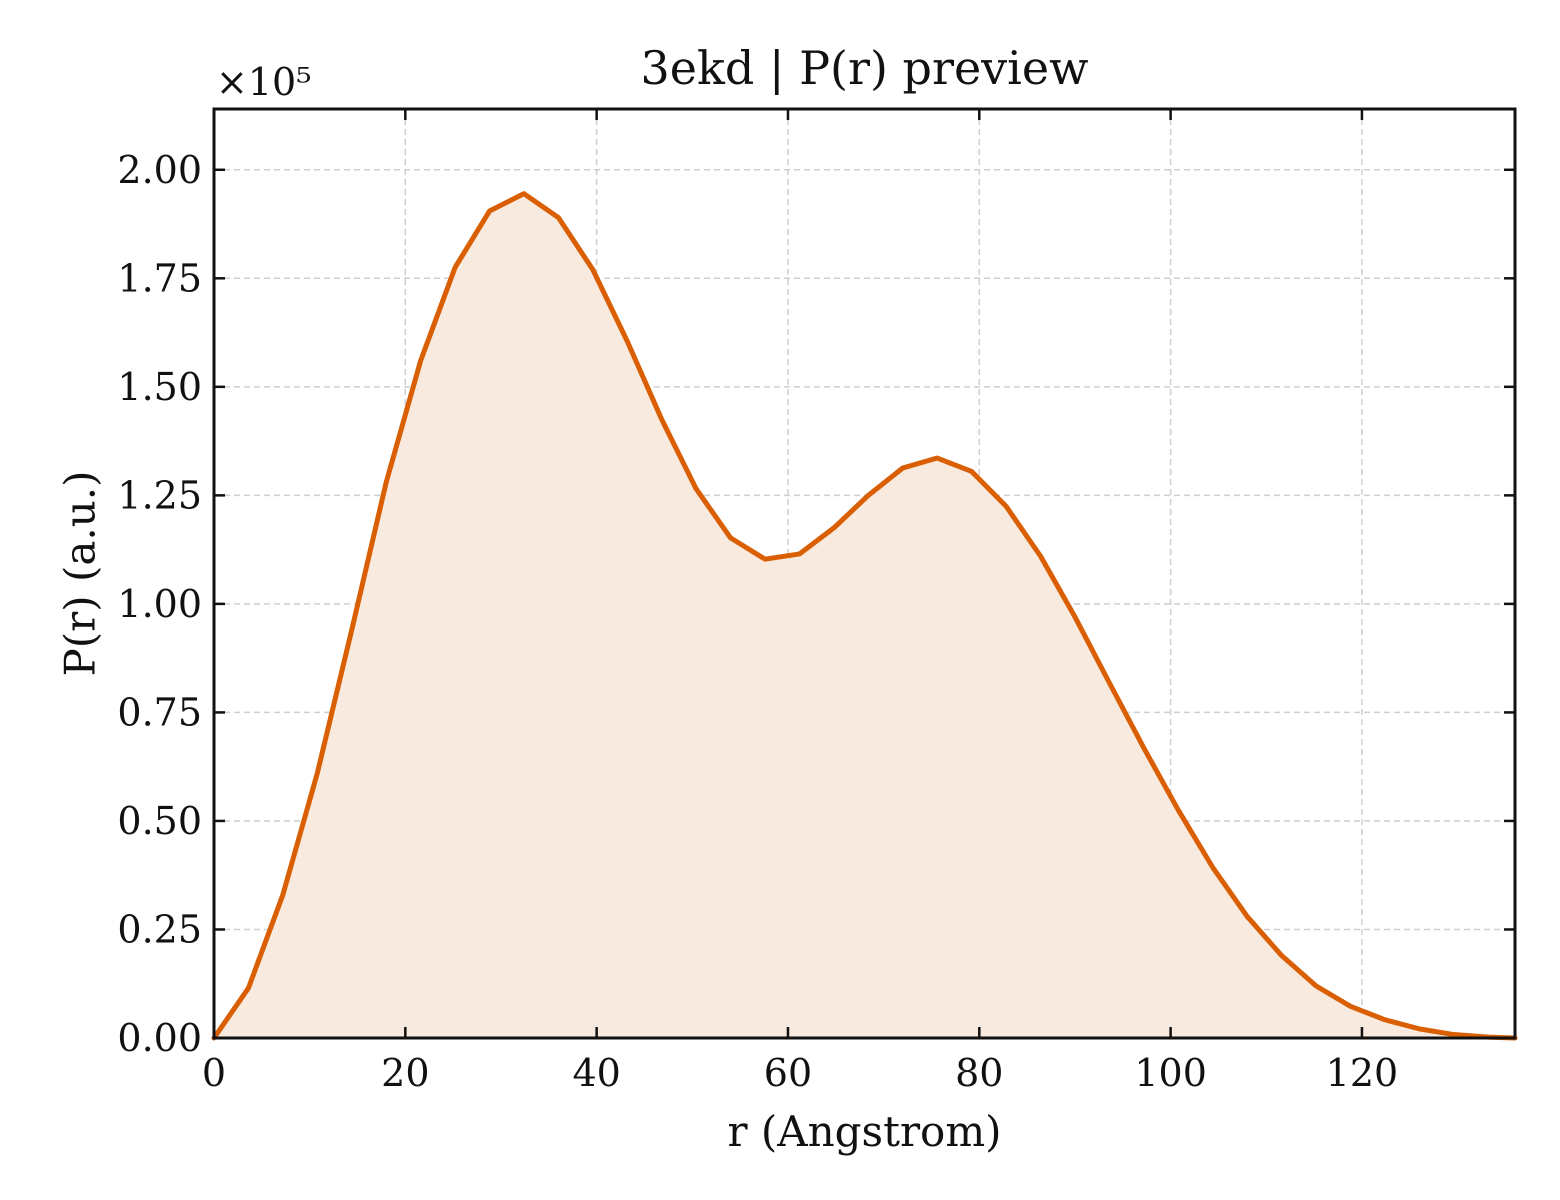  I want to click on x-axis-label: r (Angstrom), so click(864, 1131).